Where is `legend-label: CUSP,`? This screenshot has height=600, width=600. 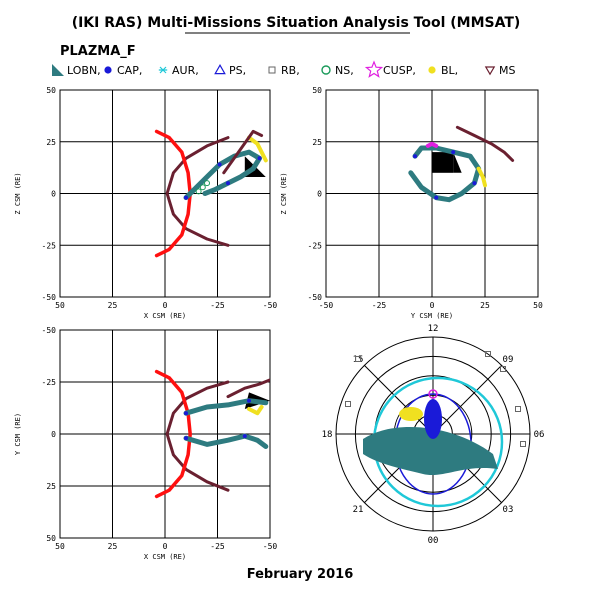 legend-label: CUSP, is located at coordinates (399, 70).